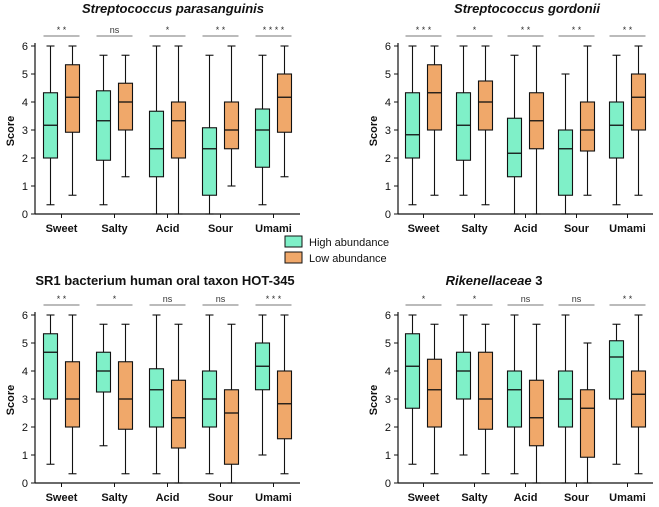  I want to click on panel-title-main: Streptococcus parasanguinis, so click(173, 8).